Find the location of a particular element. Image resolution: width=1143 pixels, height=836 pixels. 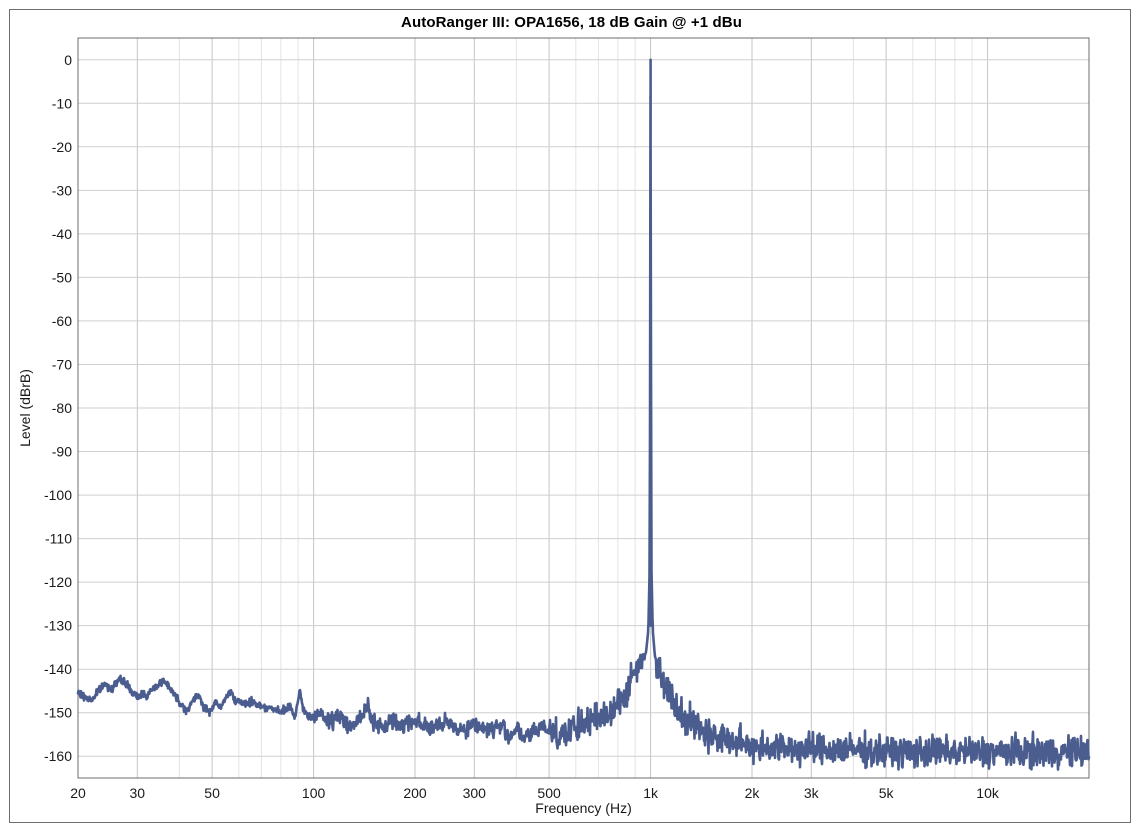

x-tick-label: 100 is located at coordinates (314, 793).